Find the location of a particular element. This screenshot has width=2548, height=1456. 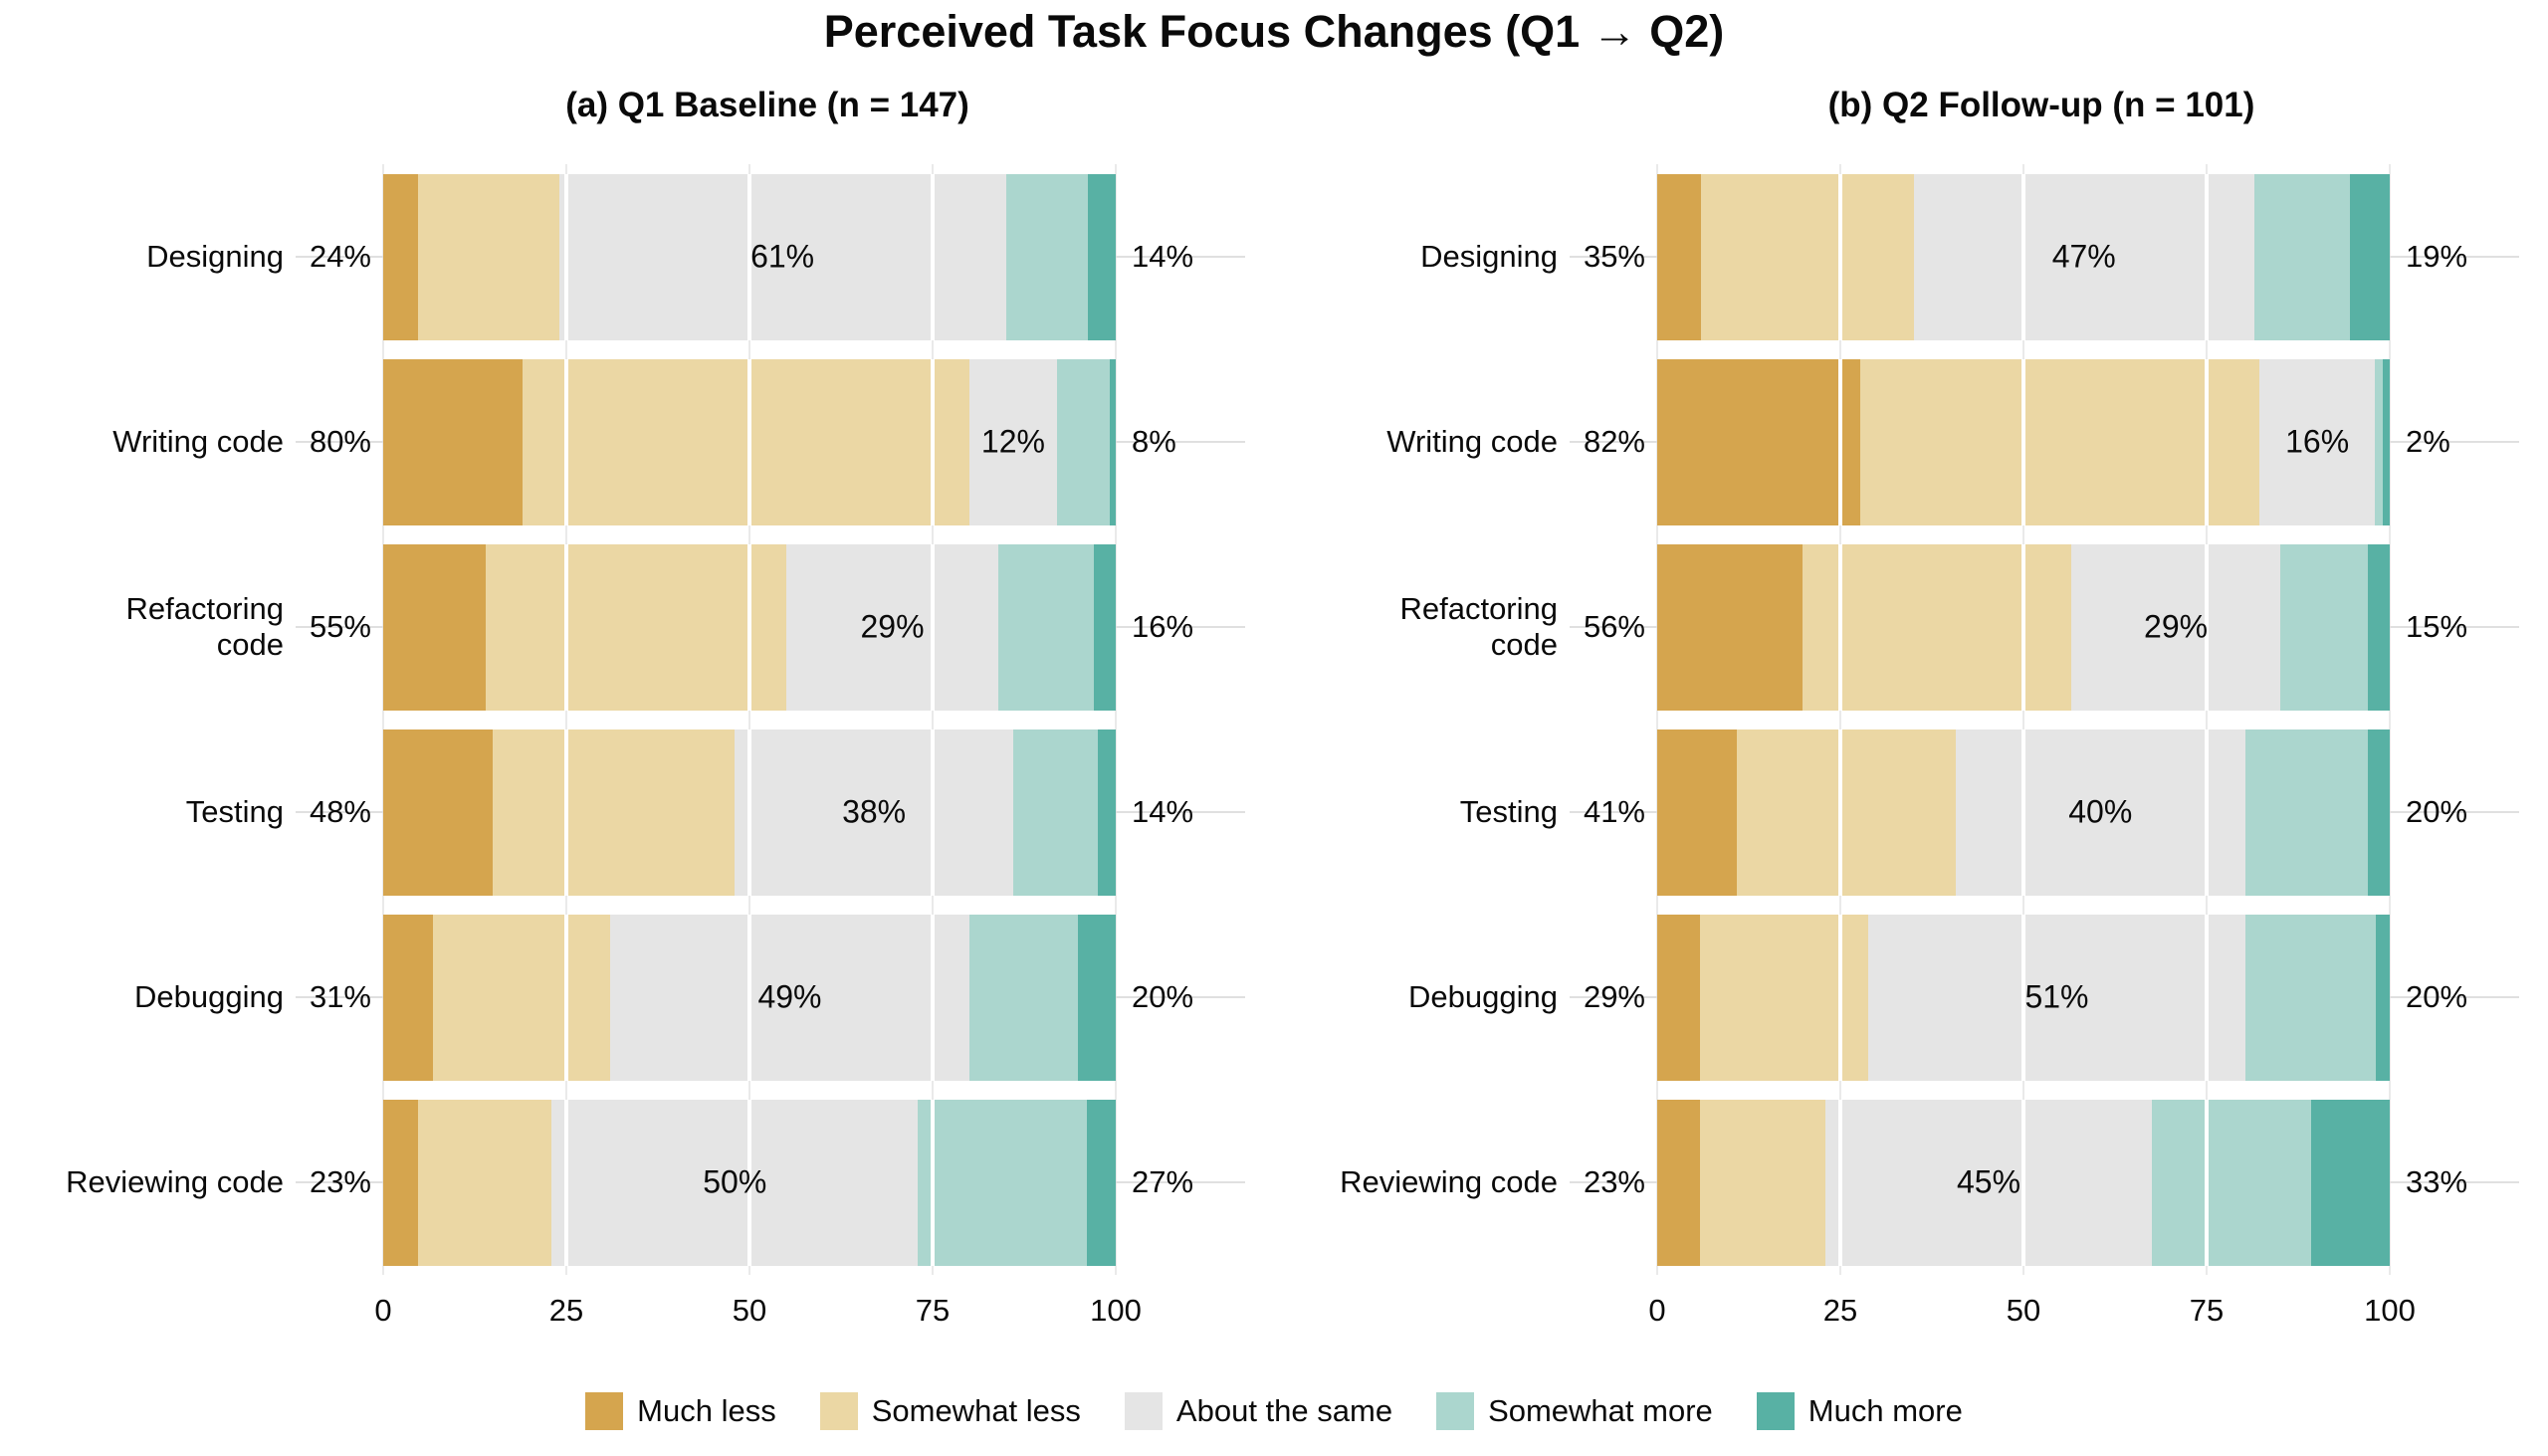

more-percent-label: 16% is located at coordinates (1163, 626).